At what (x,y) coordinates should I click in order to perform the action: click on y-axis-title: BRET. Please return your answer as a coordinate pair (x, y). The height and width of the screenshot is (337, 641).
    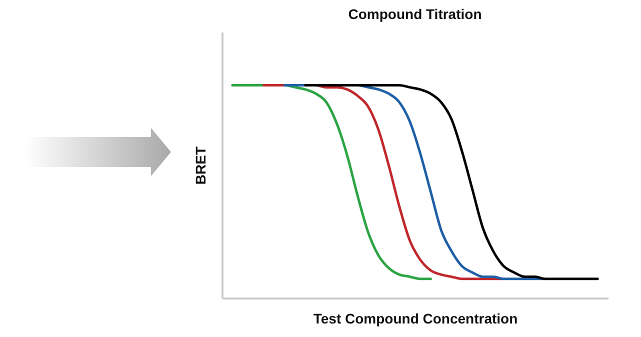
    Looking at the image, I should click on (200, 165).